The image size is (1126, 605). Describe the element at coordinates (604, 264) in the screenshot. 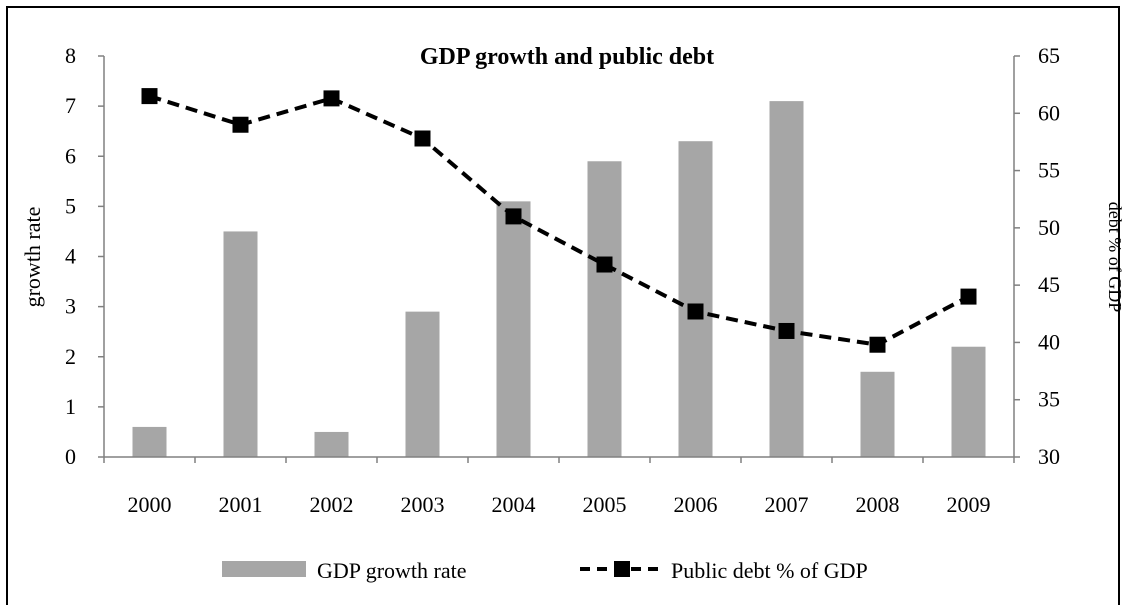

I see `debt-marker-2005` at that location.